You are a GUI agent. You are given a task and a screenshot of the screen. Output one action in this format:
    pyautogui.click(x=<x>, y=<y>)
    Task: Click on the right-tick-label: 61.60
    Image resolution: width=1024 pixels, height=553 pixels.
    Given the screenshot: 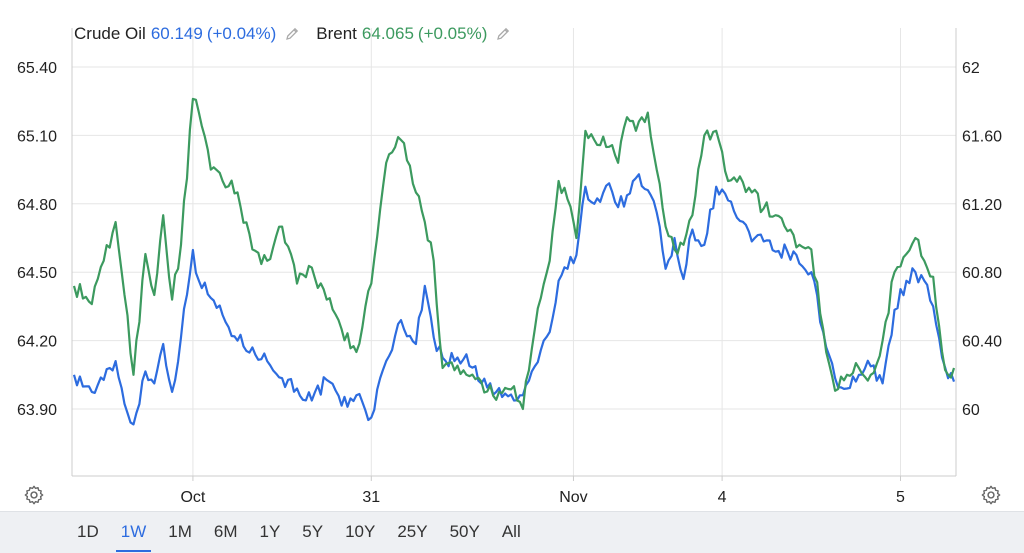 What is the action you would take?
    pyautogui.click(x=982, y=136)
    